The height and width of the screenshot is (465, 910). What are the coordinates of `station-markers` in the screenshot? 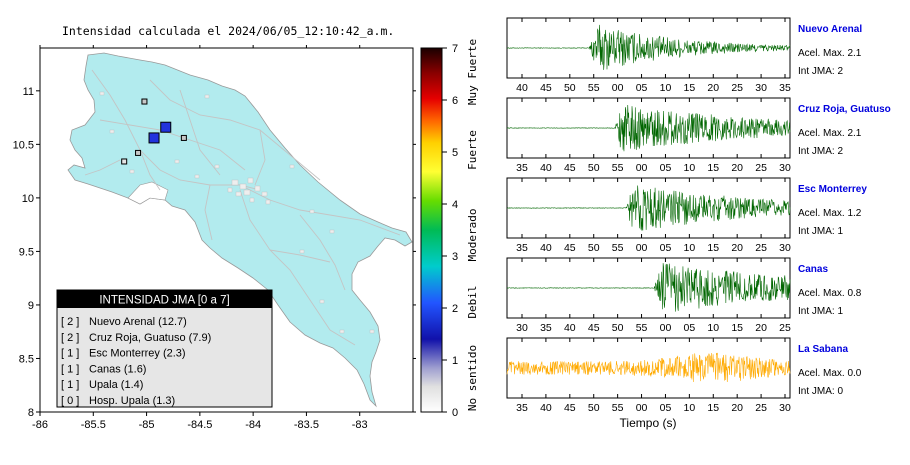 It's located at (154, 131).